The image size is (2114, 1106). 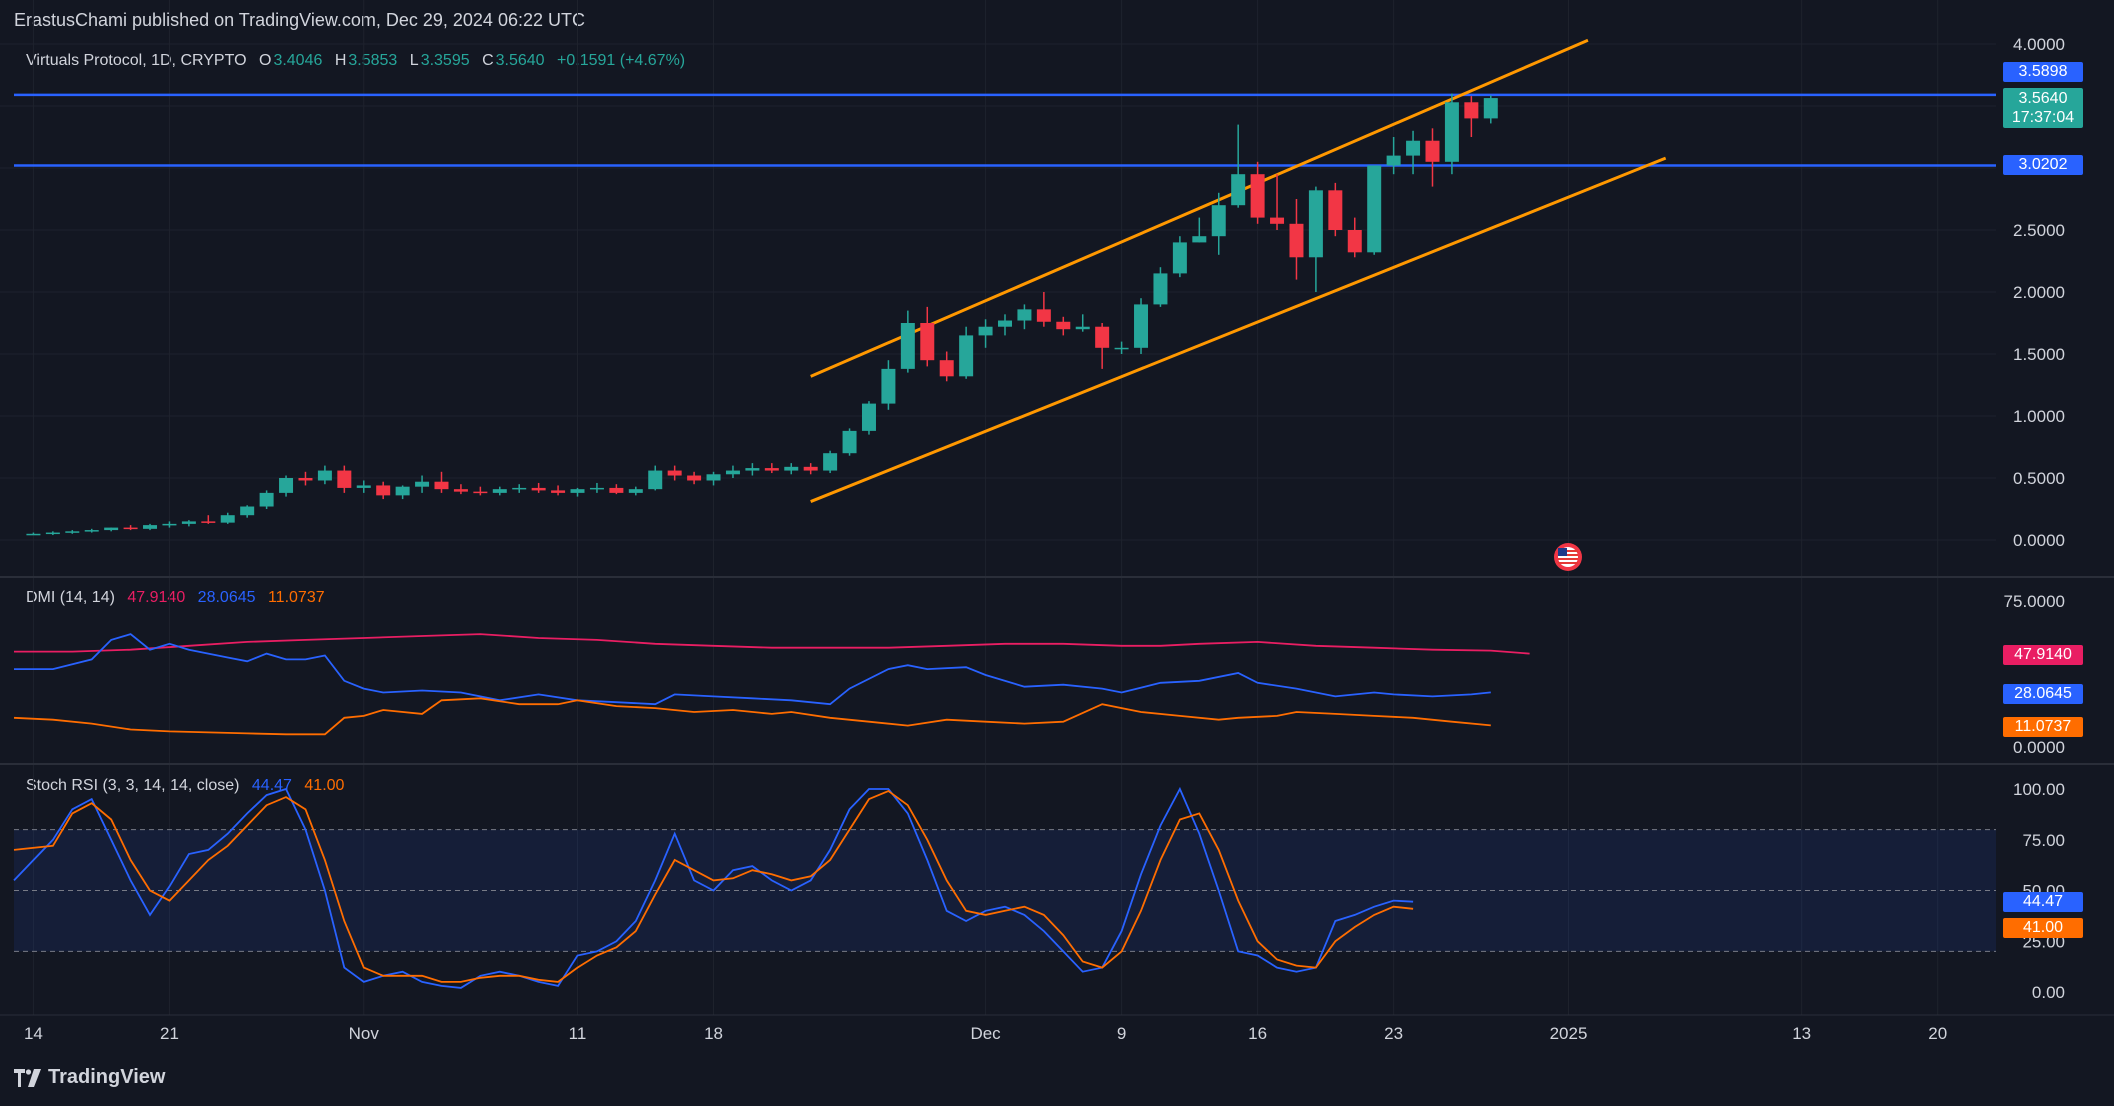 I want to click on x-tick-label: 2025, so click(x=1569, y=1033).